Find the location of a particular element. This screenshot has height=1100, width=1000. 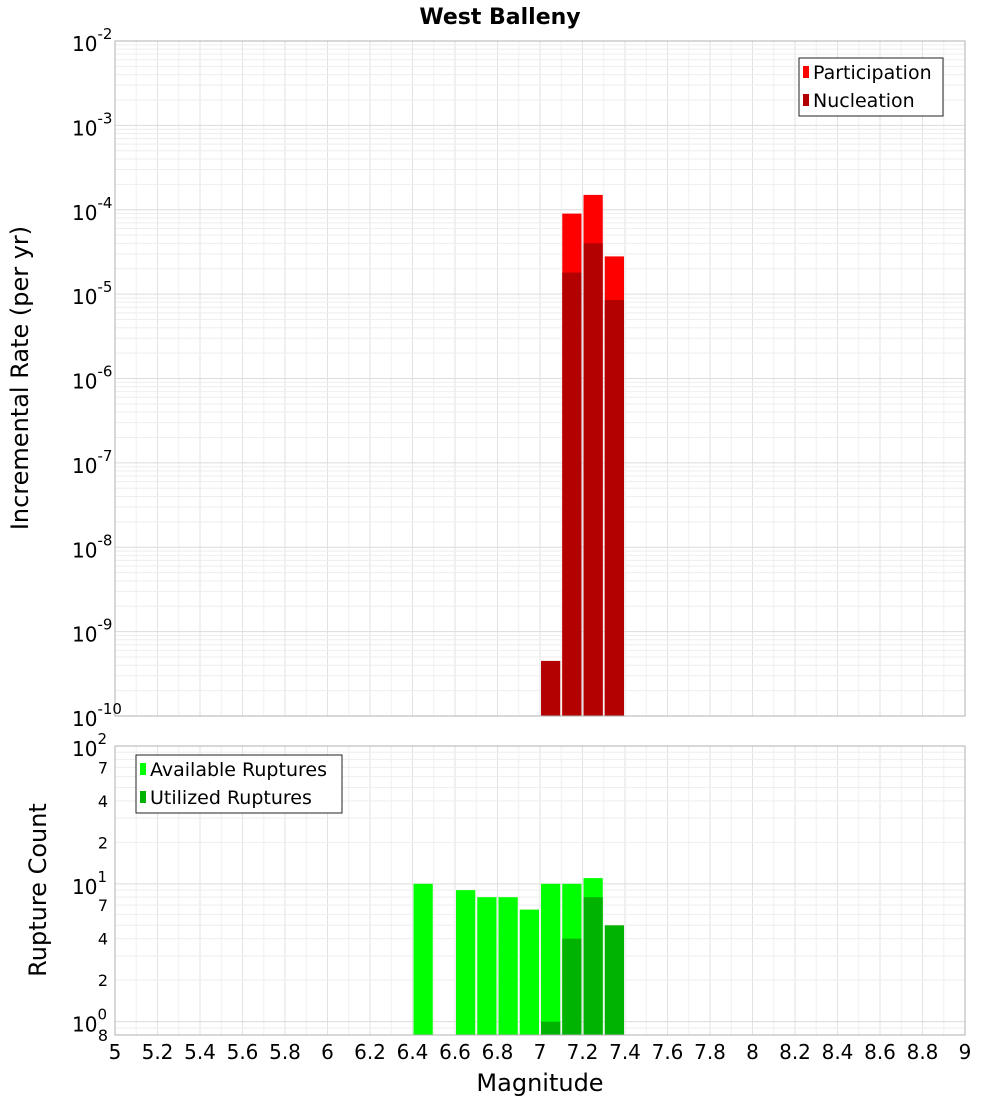

y-tick-label: 10⁻³ is located at coordinates (92, 124).